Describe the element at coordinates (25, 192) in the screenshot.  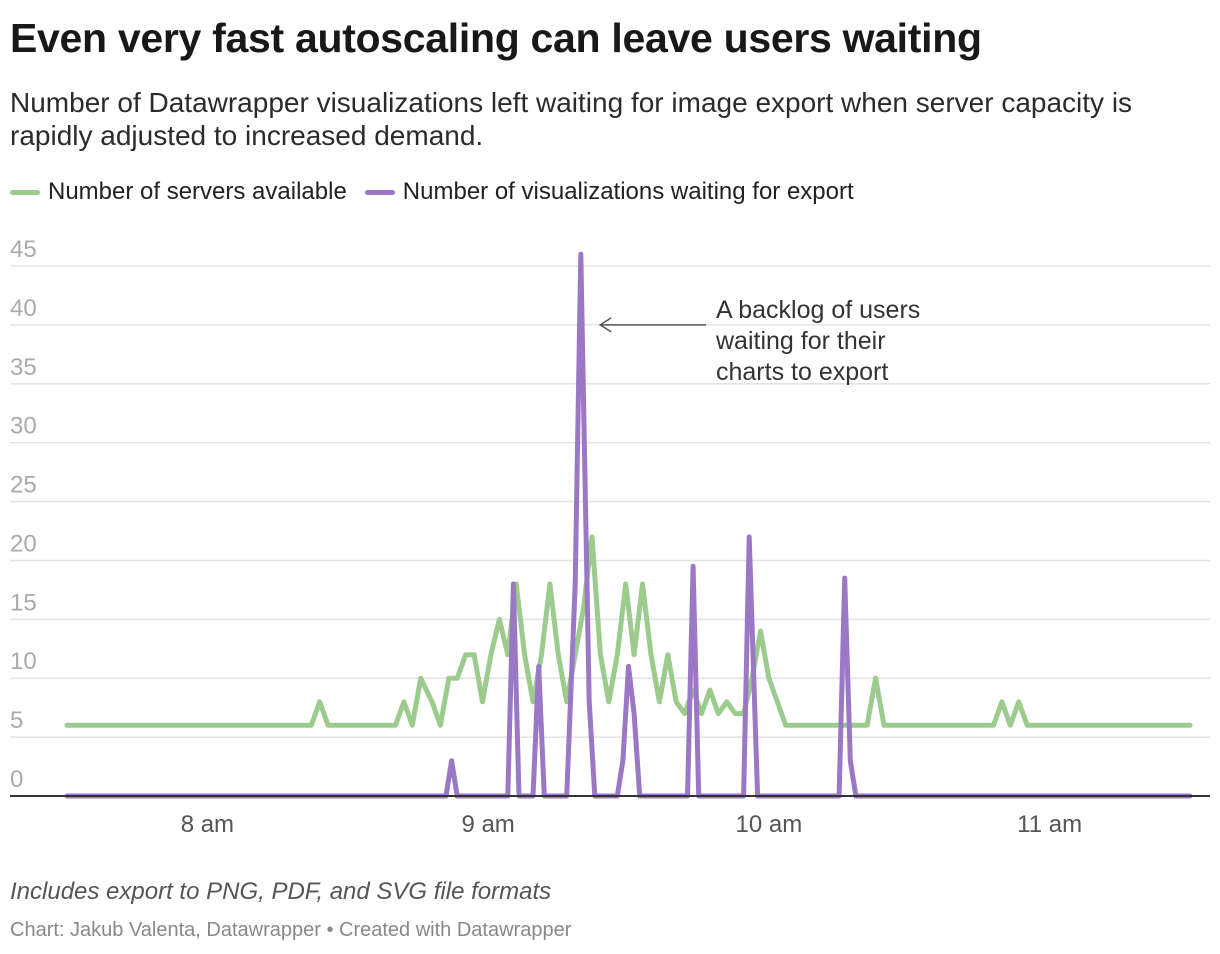
I see `legend-swatch-servers` at that location.